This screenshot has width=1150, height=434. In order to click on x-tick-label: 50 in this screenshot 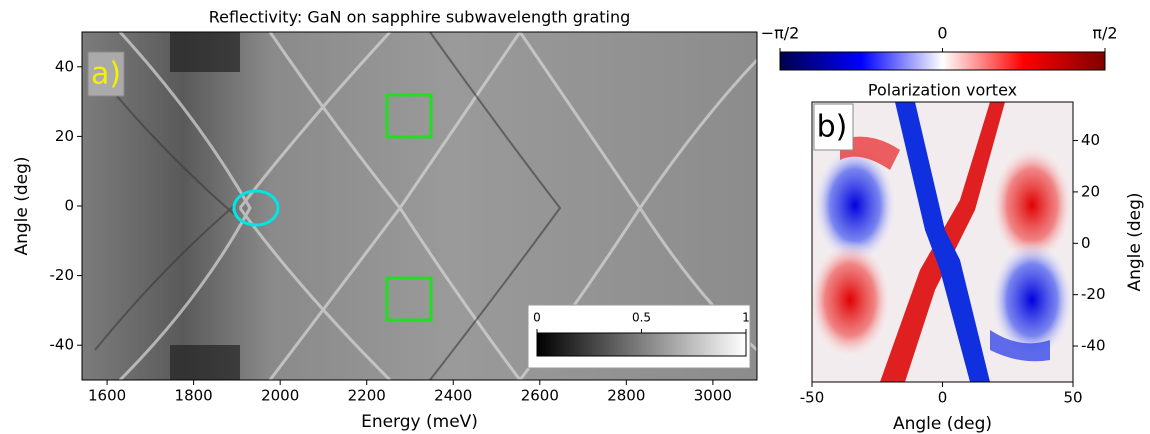, I will do `click(1072, 398)`.